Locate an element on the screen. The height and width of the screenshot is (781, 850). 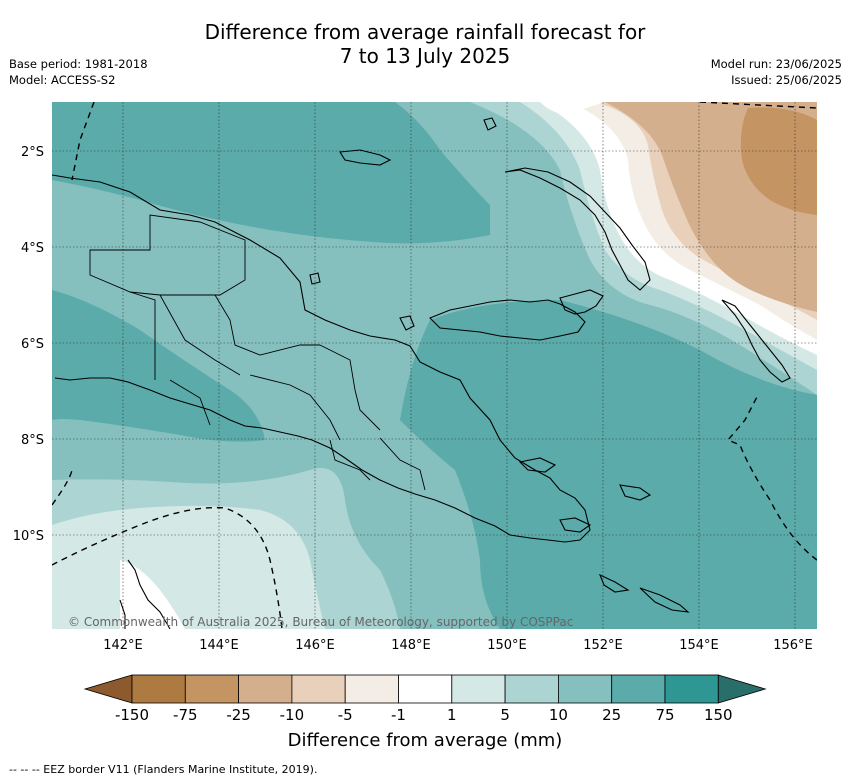
colorbar-ticks: -150 -75 -25 -10 -5 -1 1 5 10 25 75 150 is located at coordinates (424, 715).